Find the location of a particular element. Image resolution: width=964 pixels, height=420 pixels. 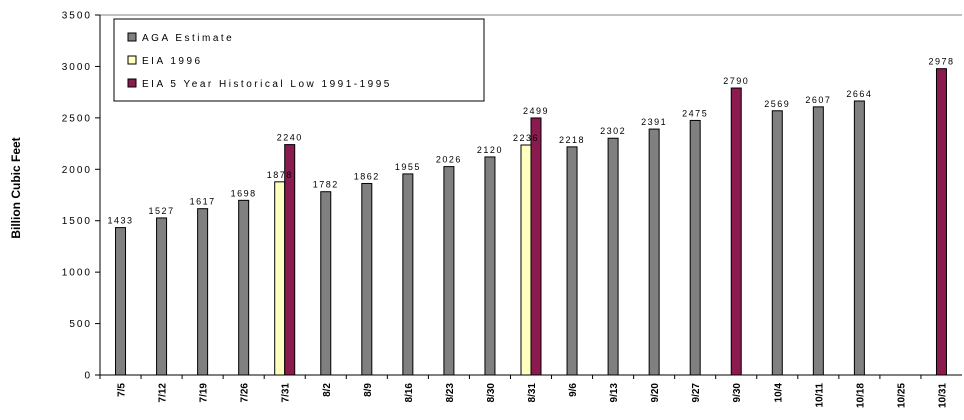

x-tick-label: 8/2 is located at coordinates (327, 390).